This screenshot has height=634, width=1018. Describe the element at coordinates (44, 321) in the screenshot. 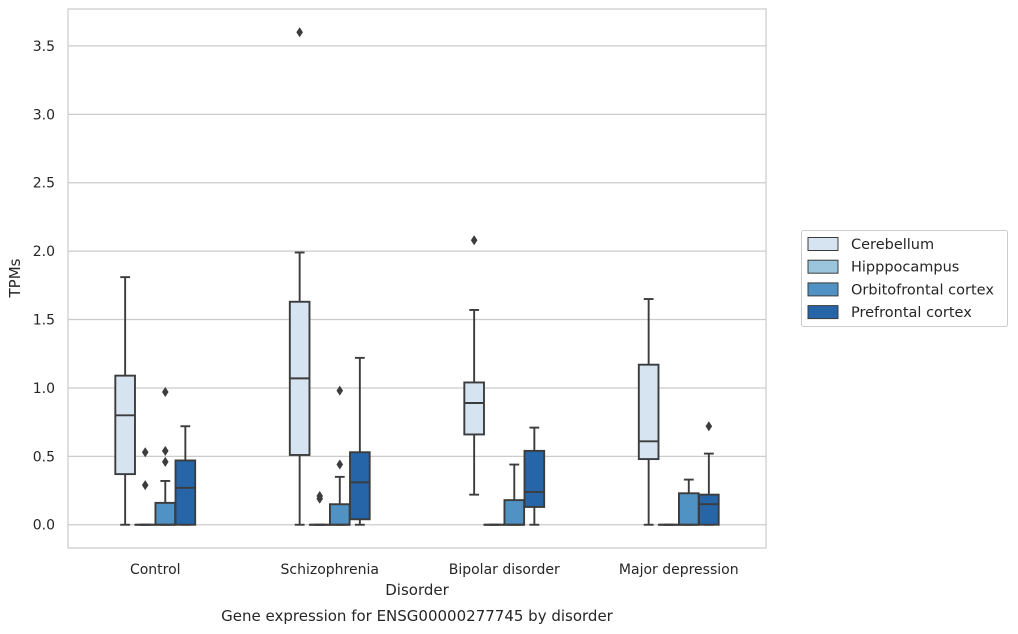

I see `y-tick-label: 1.5` at that location.